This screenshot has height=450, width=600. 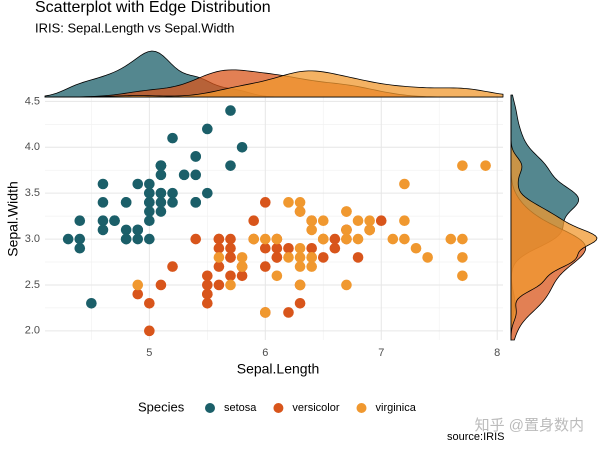 What do you see at coordinates (161, 406) in the screenshot?
I see `legend-title: Species` at bounding box center [161, 406].